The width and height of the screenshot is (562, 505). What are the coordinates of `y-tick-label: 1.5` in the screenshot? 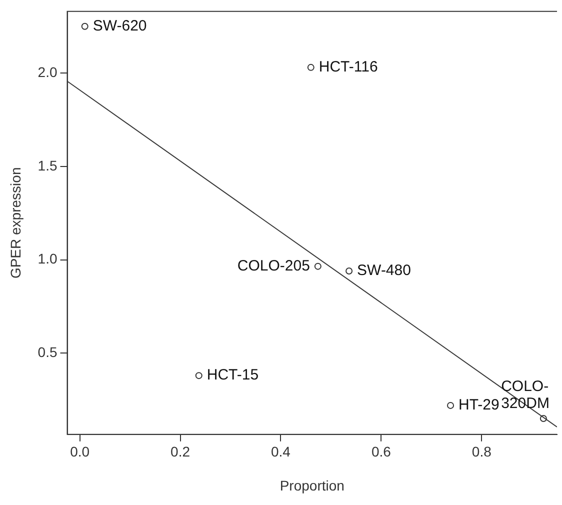 It's located at (48, 165).